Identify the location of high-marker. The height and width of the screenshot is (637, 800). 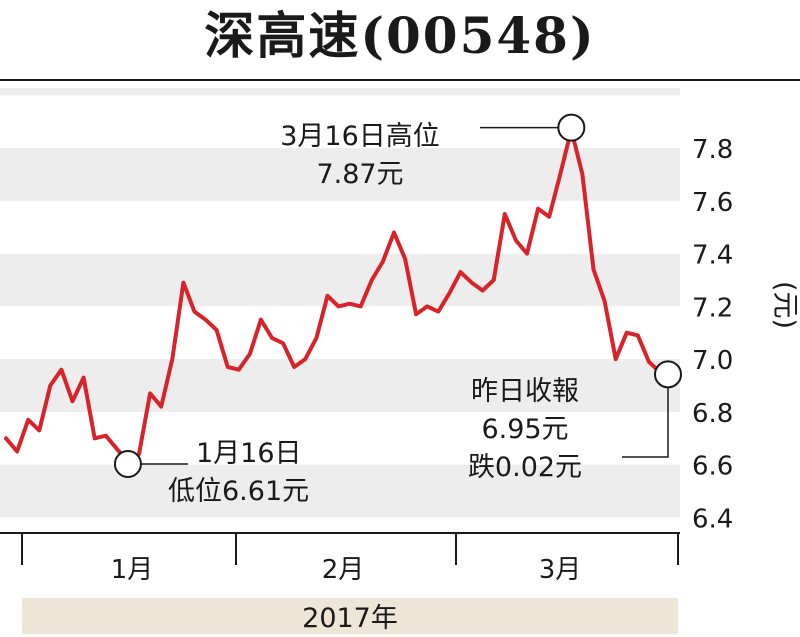
(571, 127).